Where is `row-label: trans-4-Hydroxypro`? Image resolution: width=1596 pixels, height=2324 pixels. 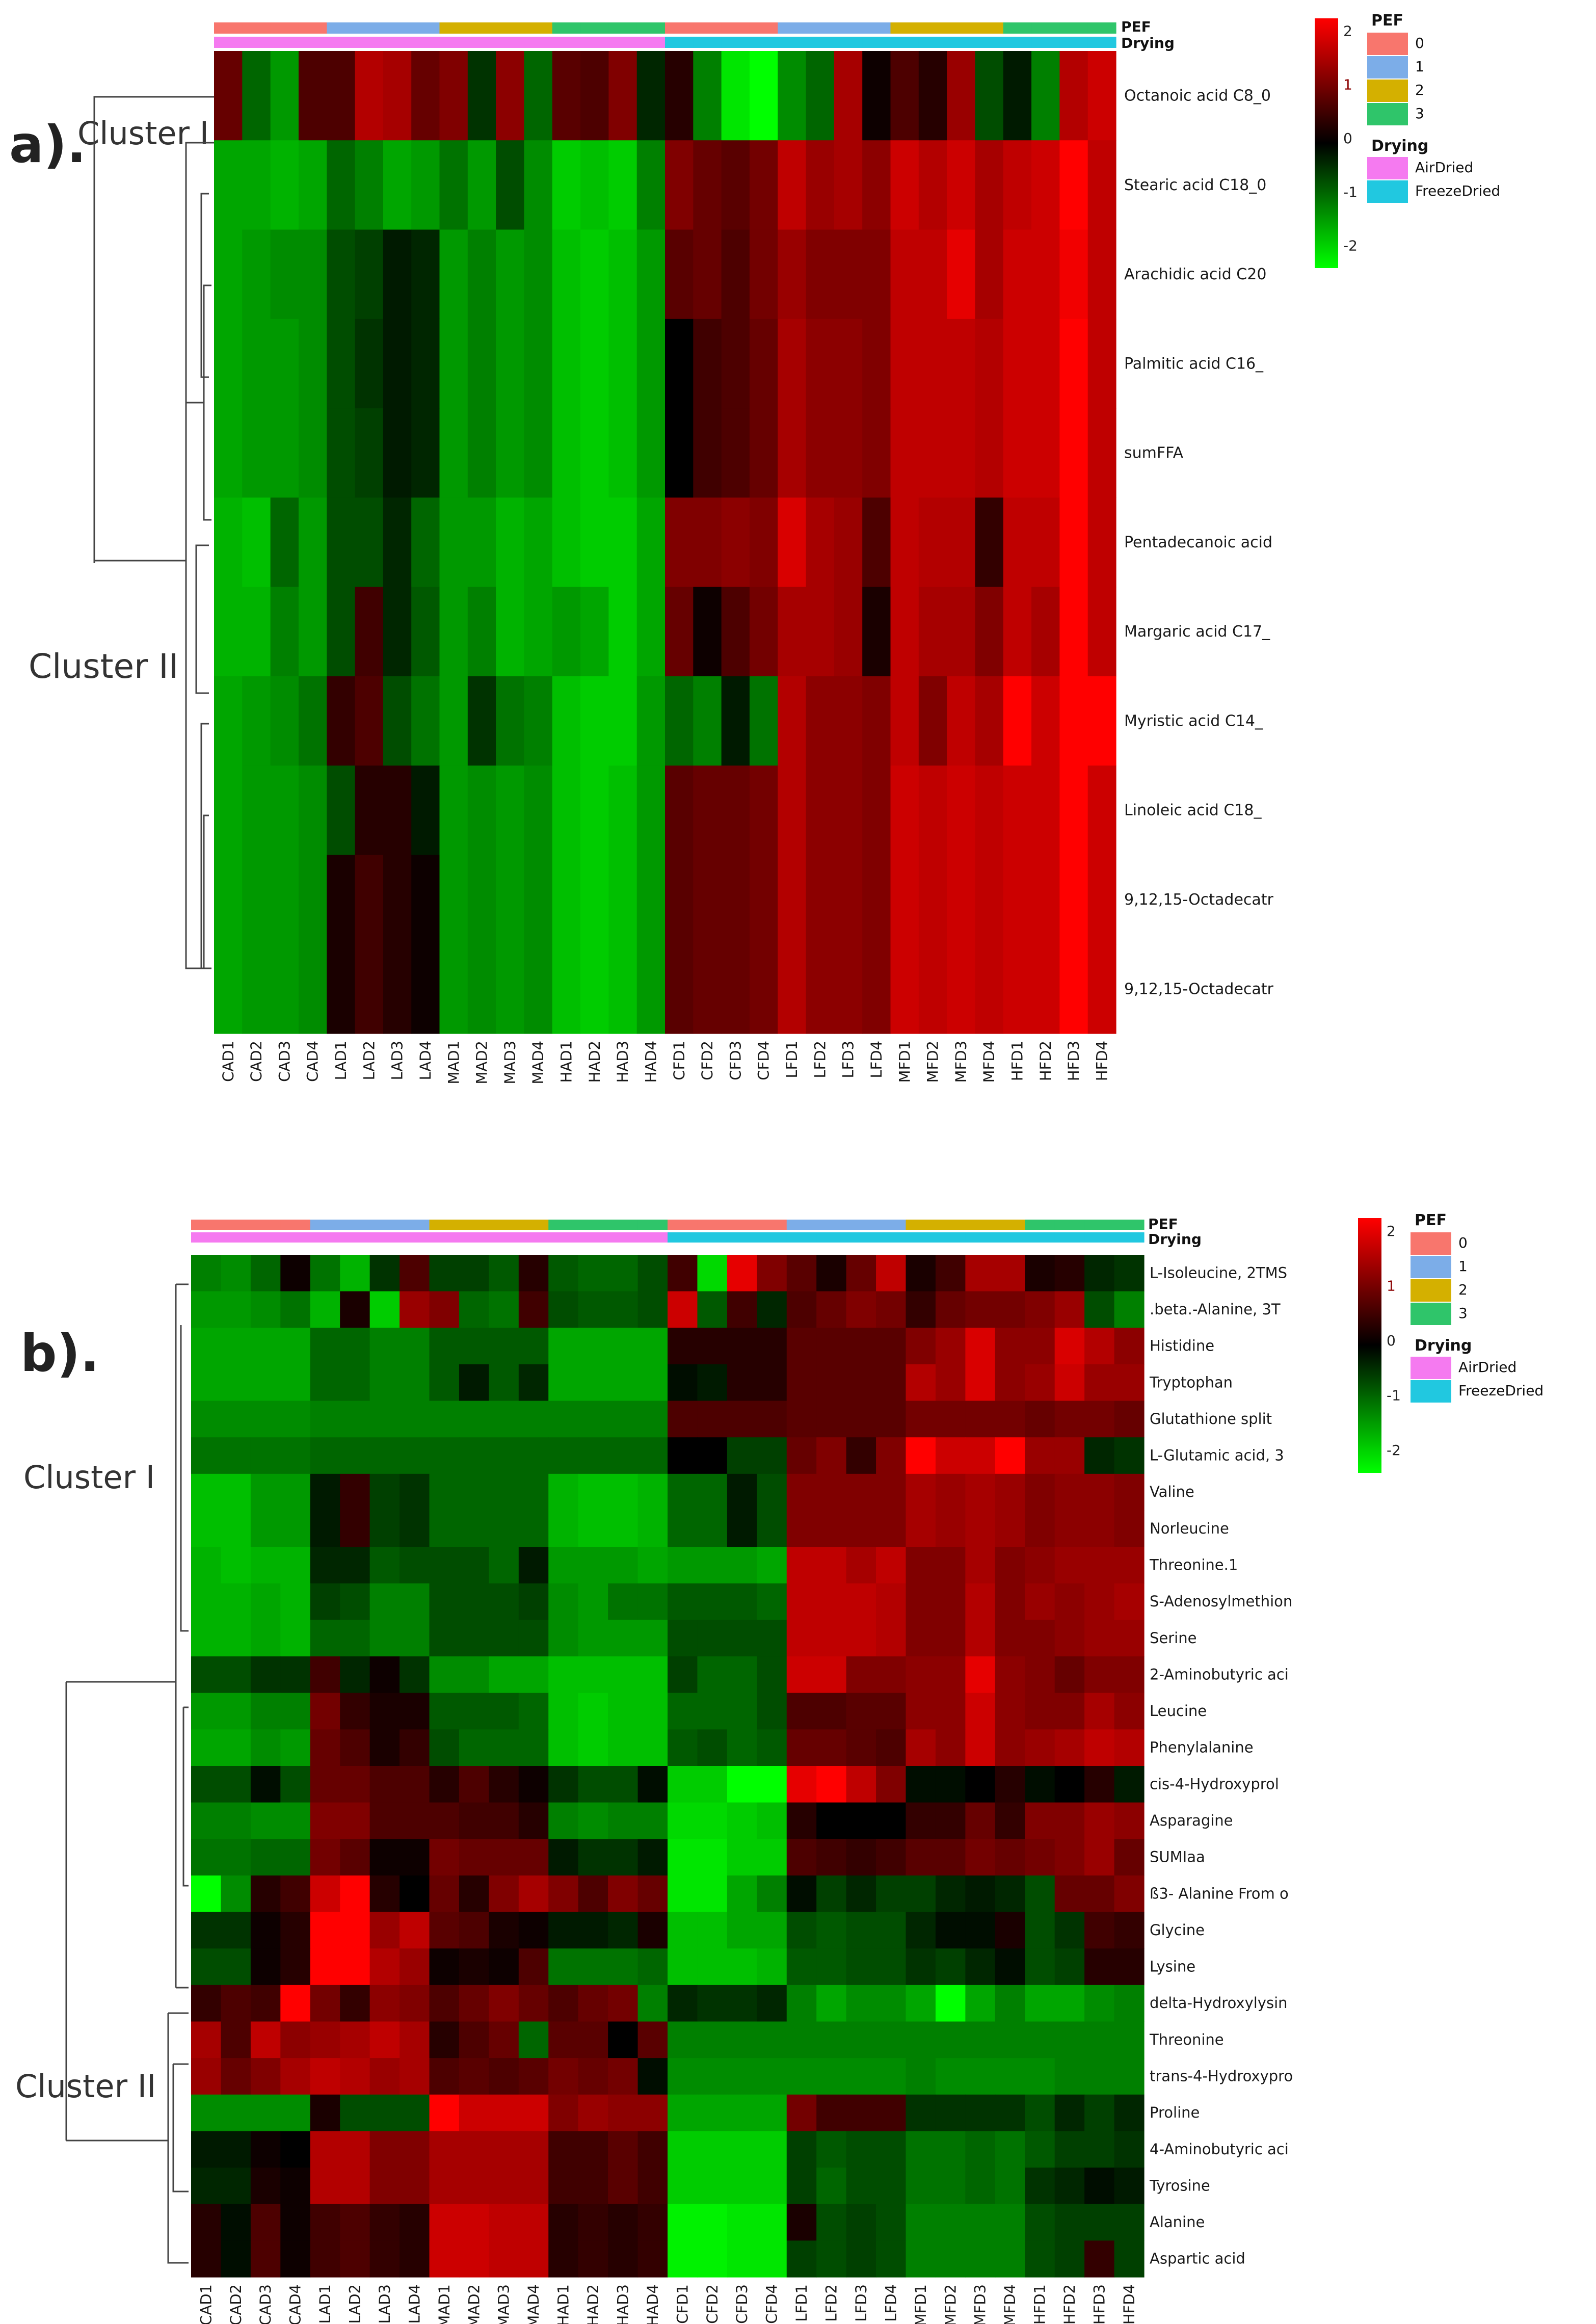
row-label: trans-4-Hydroxypro is located at coordinates (1221, 2076).